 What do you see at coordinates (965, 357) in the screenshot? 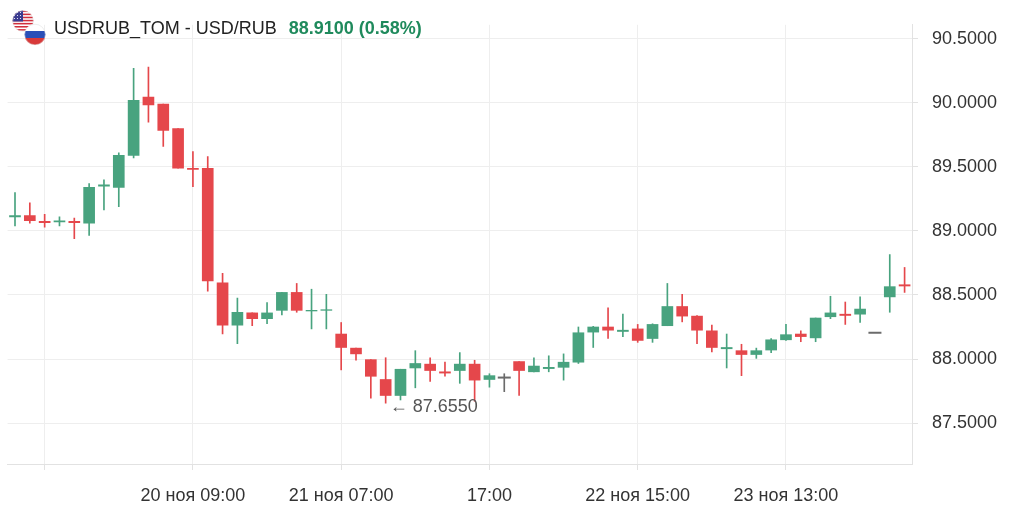
I see `y-tick-label: 88.0000` at bounding box center [965, 357].